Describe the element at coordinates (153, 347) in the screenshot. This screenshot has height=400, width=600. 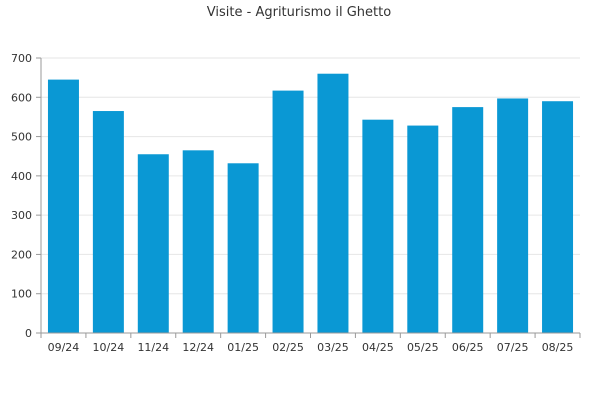
I see `x-tick-label: 11/24` at that location.